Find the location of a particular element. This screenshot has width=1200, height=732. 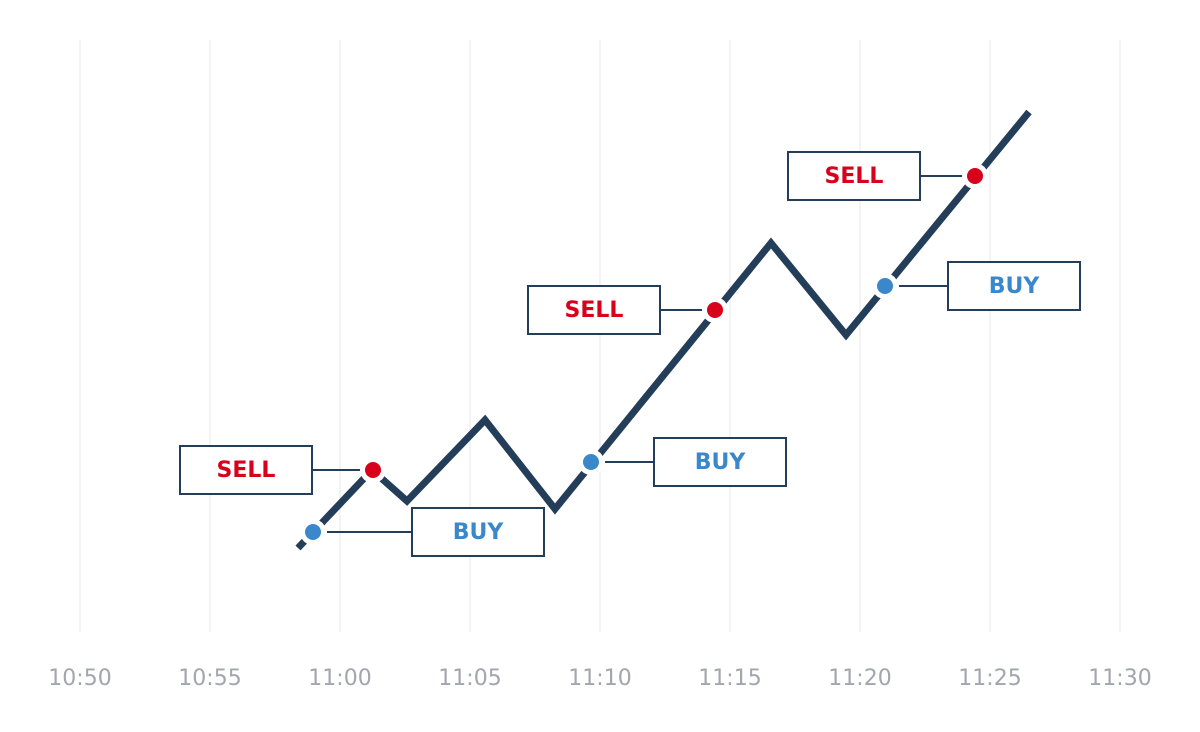

x-tick-label: 10:50 is located at coordinates (79, 678).